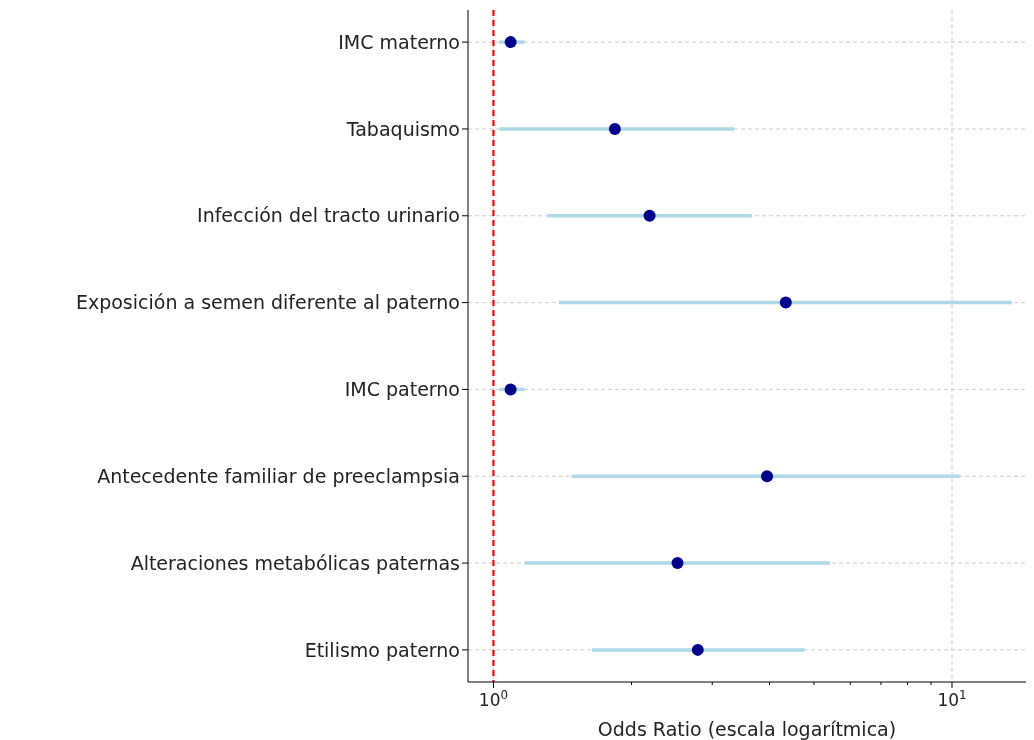 This screenshot has width=1034, height=740. I want to click on y-tick-label: Etilismo paterno, so click(382, 649).